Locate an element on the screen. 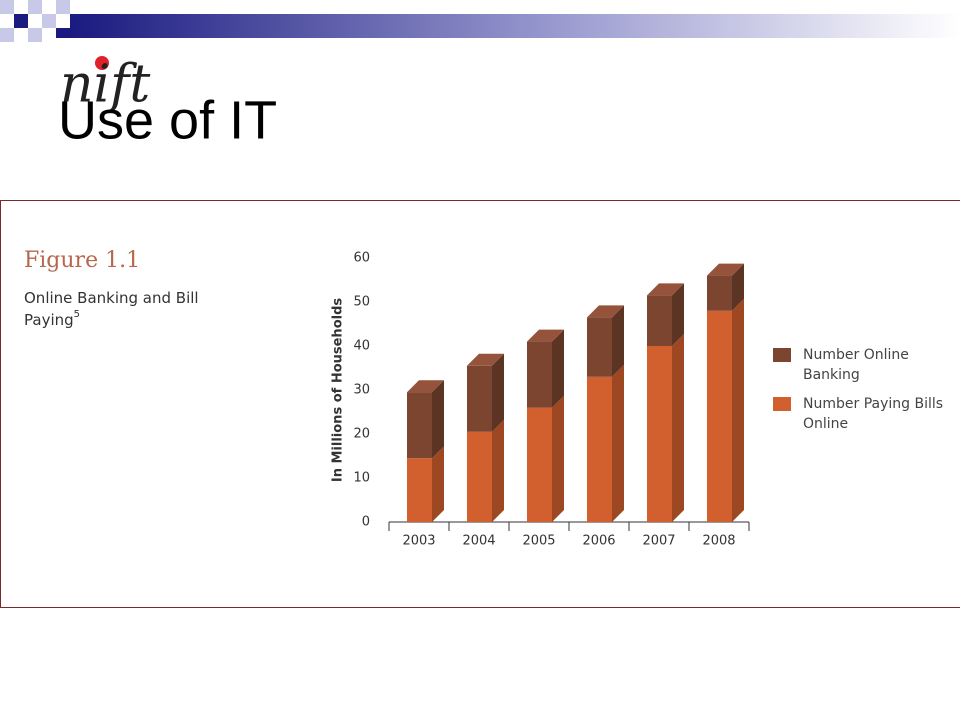 The image size is (960, 720). y-tick-label: 0 is located at coordinates (366, 522).